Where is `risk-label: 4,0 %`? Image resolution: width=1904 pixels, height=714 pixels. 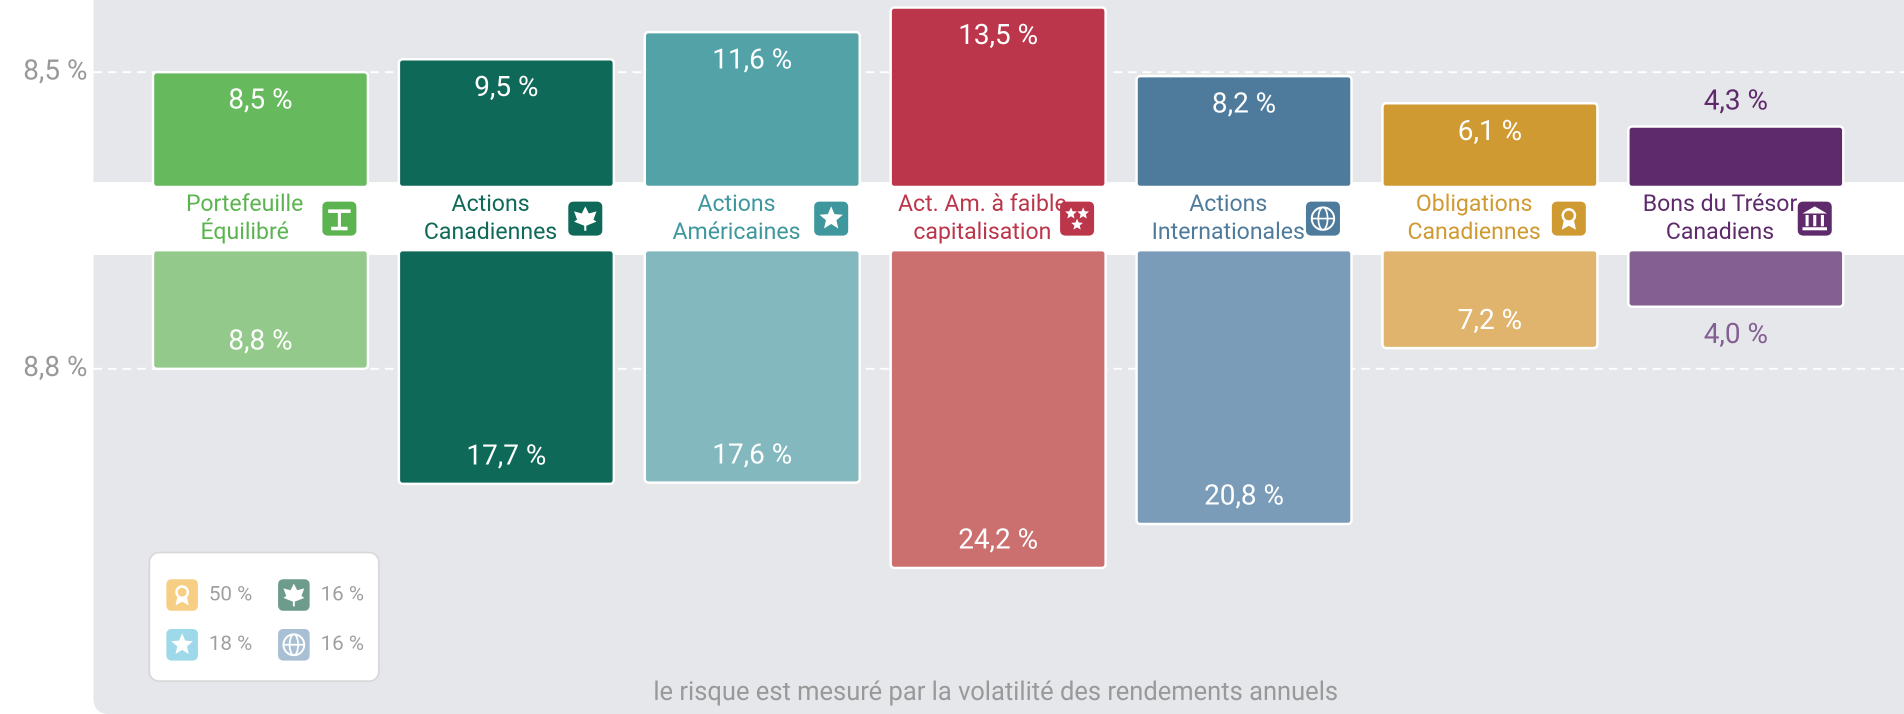 risk-label: 4,0 % is located at coordinates (1736, 333).